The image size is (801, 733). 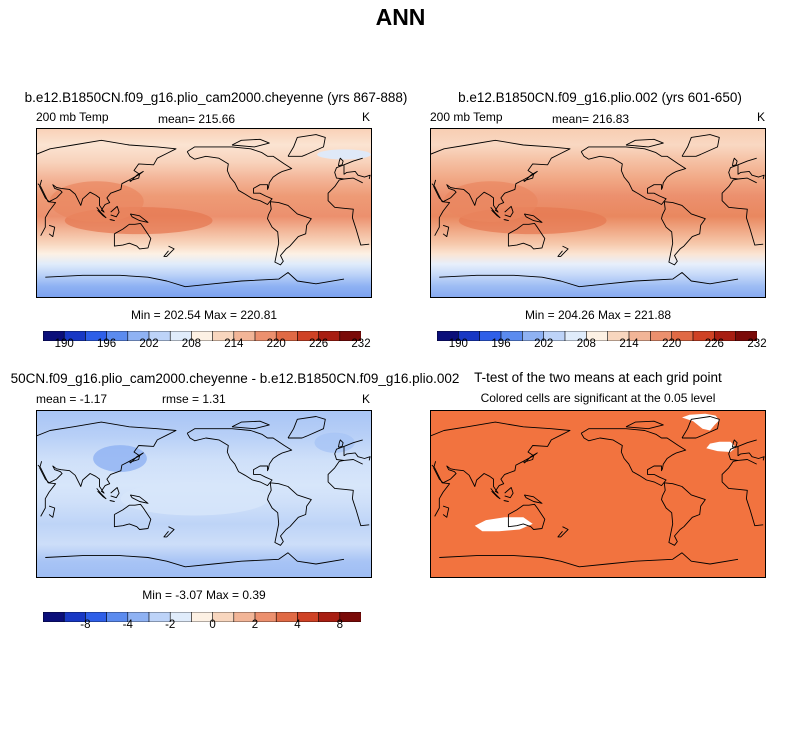 What do you see at coordinates (761, 117) in the screenshot?
I see `panel-2-units-label: K` at bounding box center [761, 117].